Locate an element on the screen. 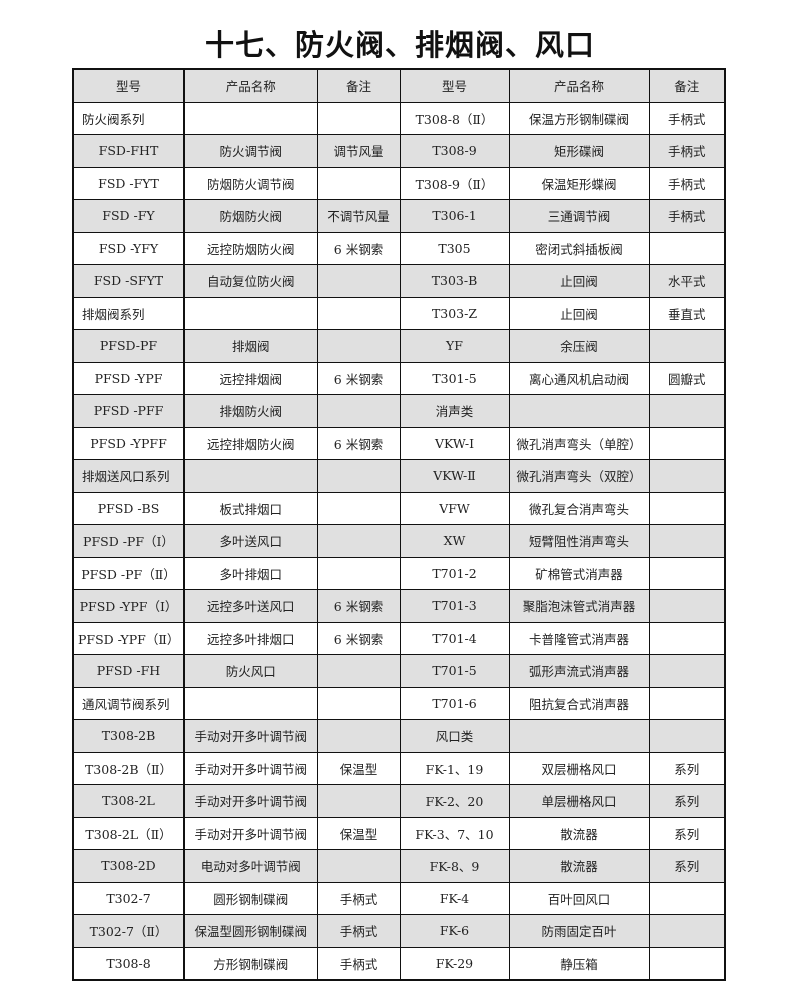  table-header-row: 型号 产品名称 备注 型号 产品名称 备注 is located at coordinates (399, 85).